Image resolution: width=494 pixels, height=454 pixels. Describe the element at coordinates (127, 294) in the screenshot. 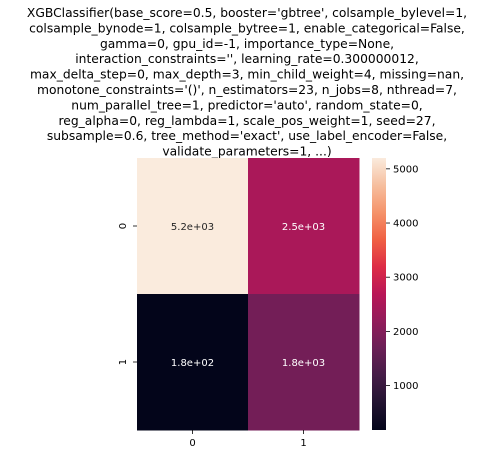

I see `y-axis-ticks: 01` at that location.